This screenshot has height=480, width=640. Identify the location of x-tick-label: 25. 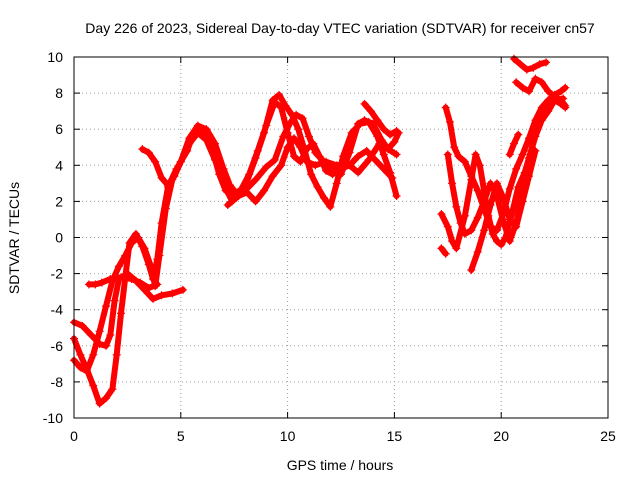
(608, 436).